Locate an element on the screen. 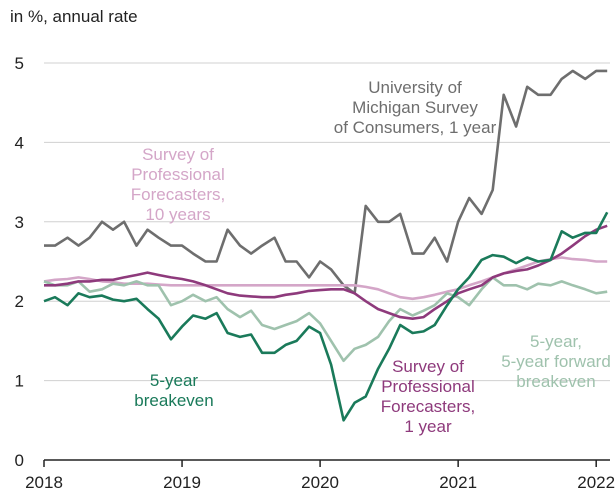 This screenshot has height=496, width=616. x-tick-label: 2019 is located at coordinates (182, 482).